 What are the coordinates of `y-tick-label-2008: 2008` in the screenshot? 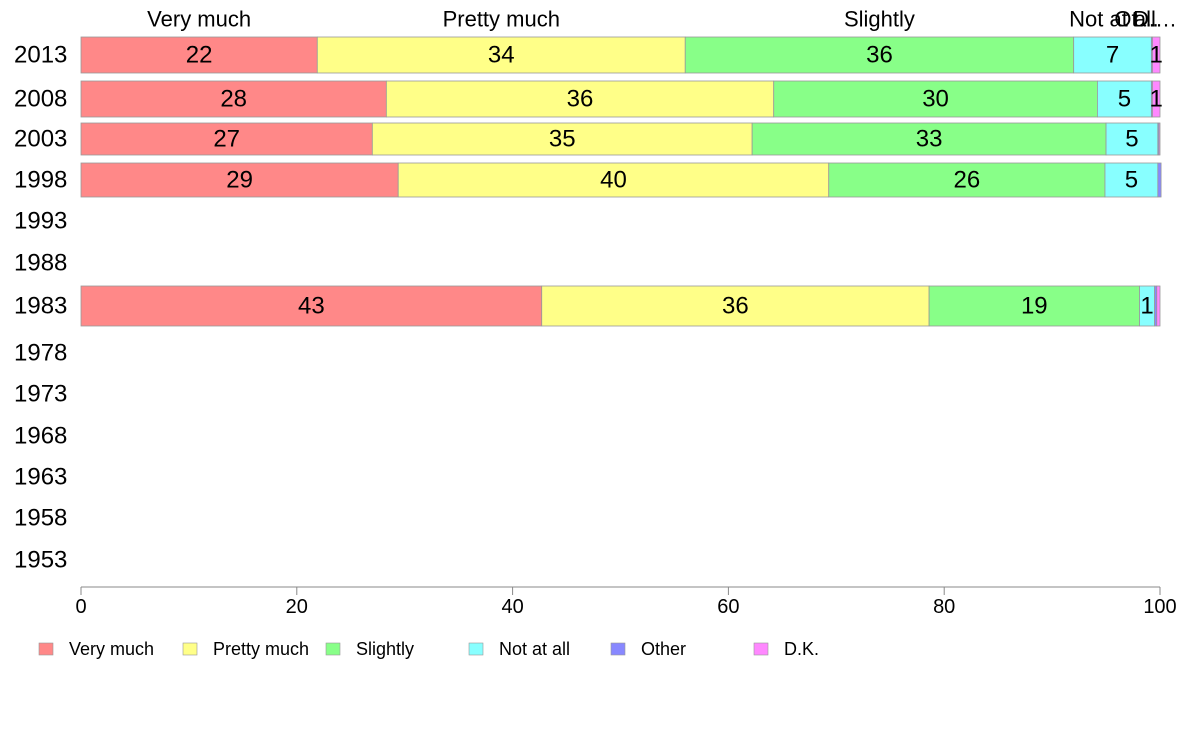 It's located at (40, 99).